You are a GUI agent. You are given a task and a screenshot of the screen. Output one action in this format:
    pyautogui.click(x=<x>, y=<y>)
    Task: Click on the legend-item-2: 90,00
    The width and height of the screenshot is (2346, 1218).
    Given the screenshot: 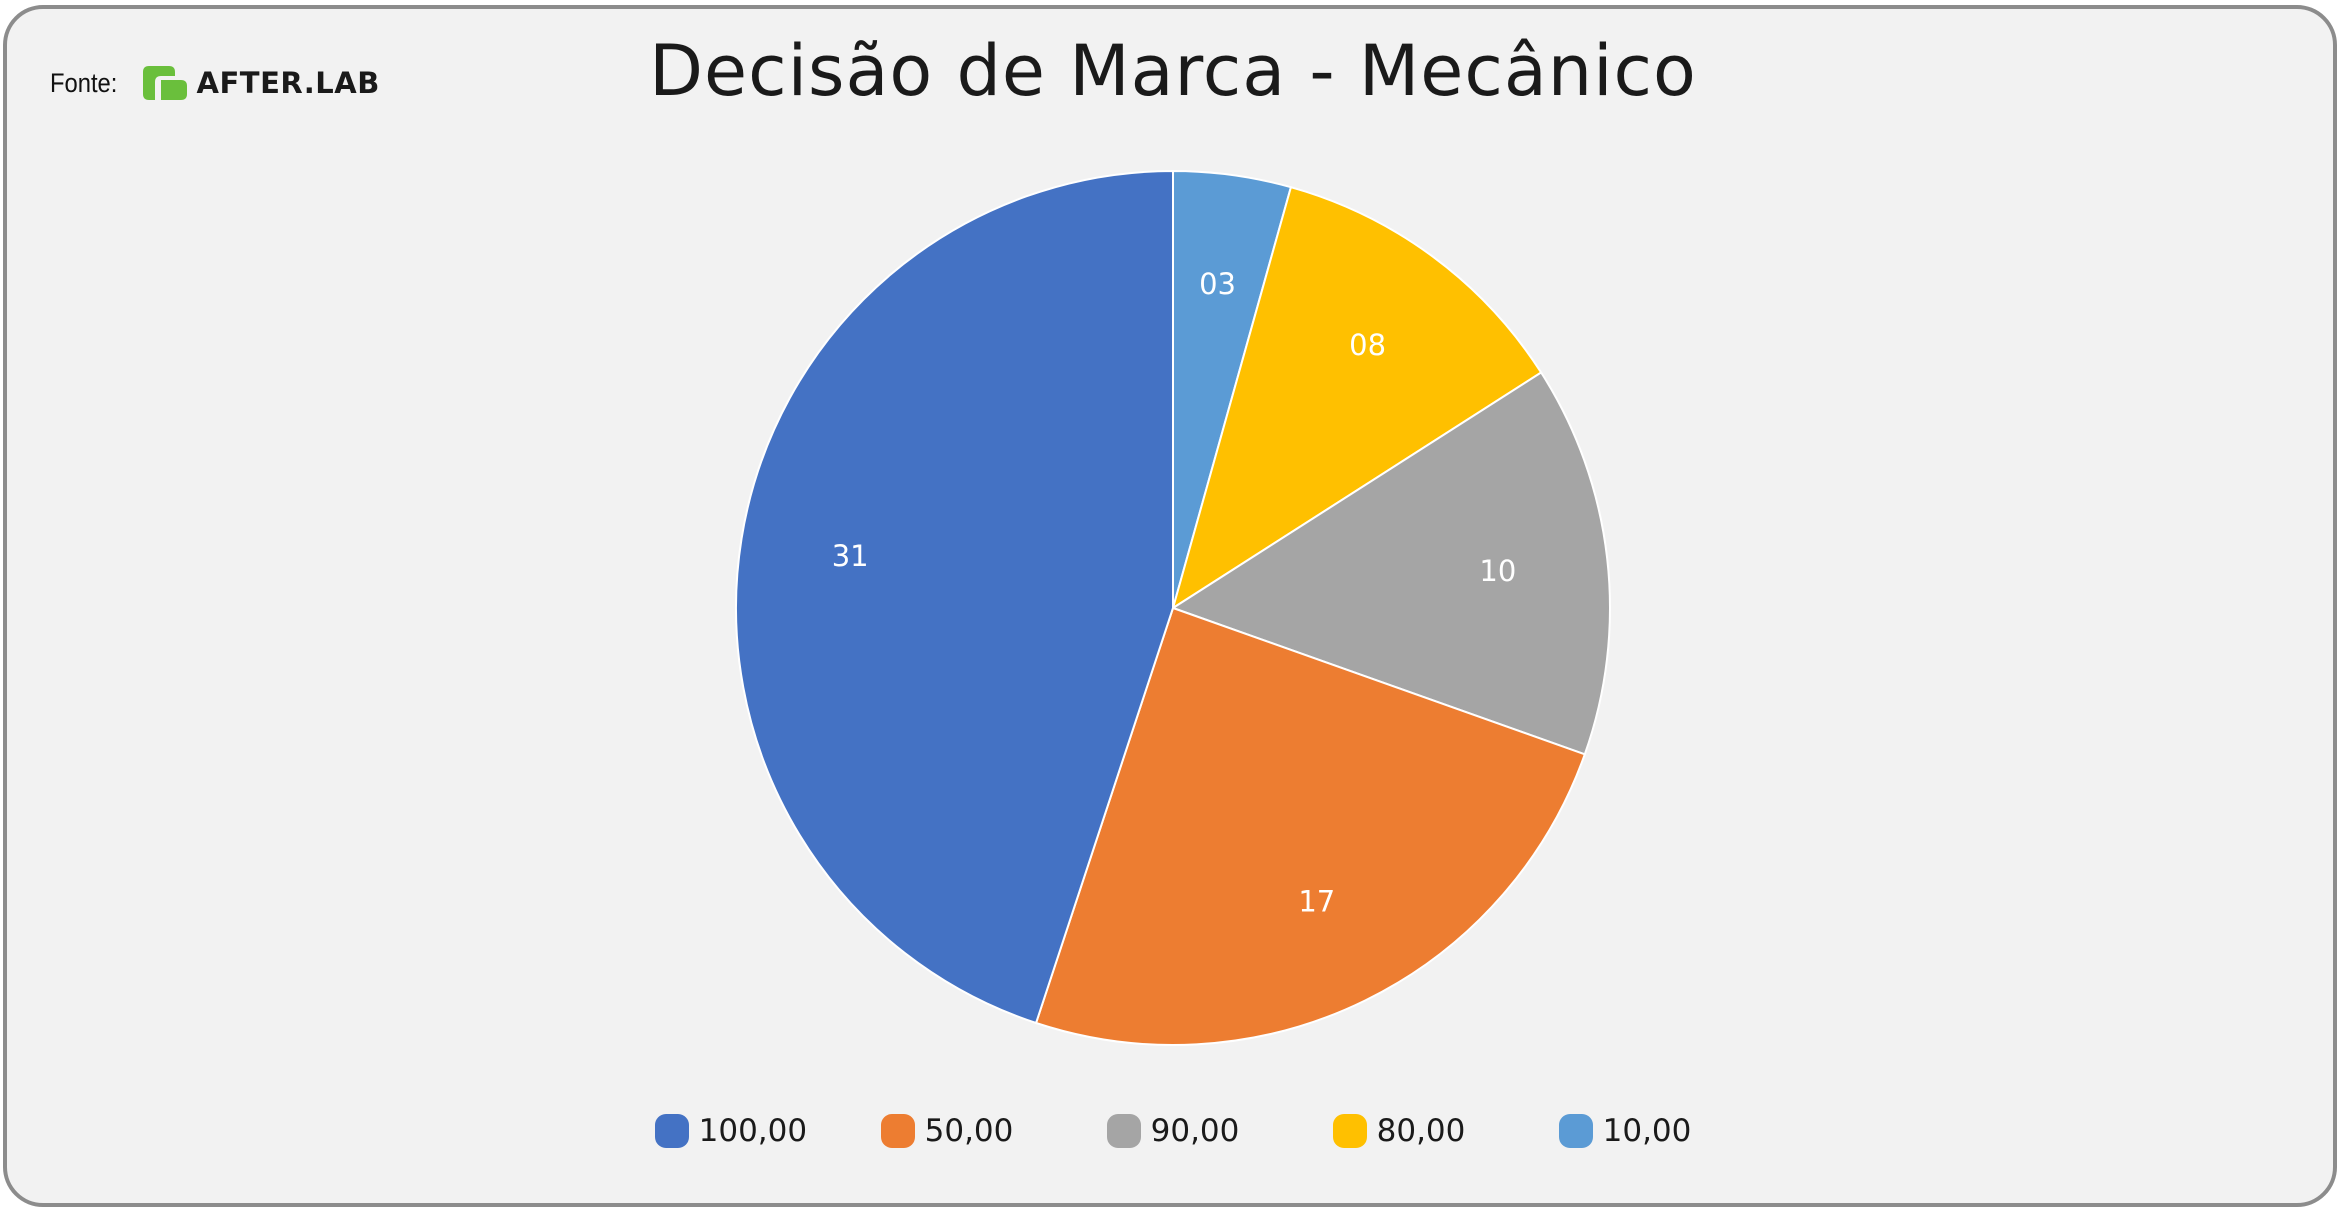 What is the action you would take?
    pyautogui.click(x=1219, y=1131)
    